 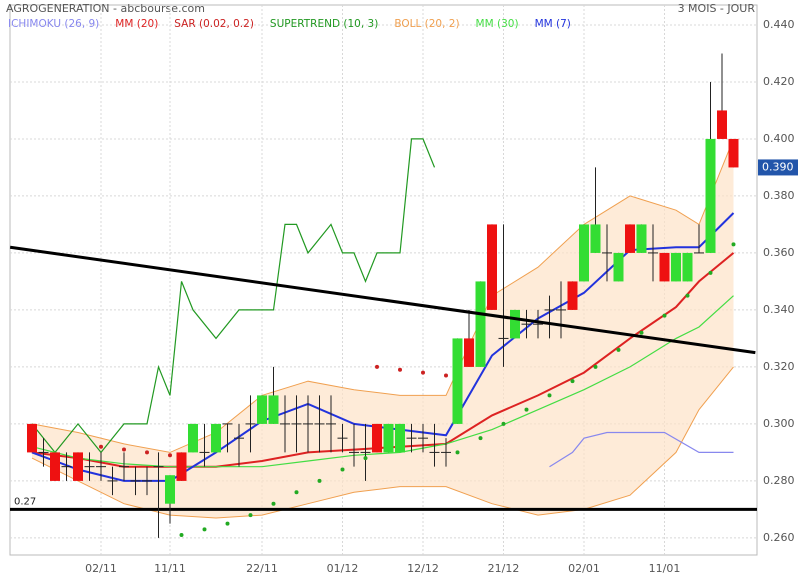 What do you see at coordinates (779, 309) in the screenshot?
I see `y-tick-label: 0.340` at bounding box center [779, 309].